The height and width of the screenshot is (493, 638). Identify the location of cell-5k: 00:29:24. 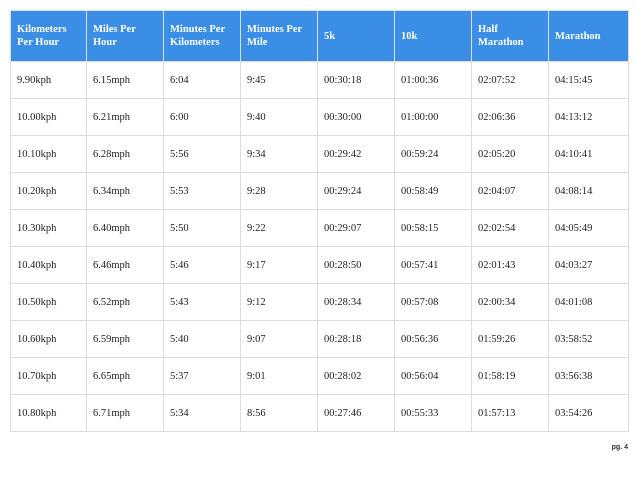
(356, 191).